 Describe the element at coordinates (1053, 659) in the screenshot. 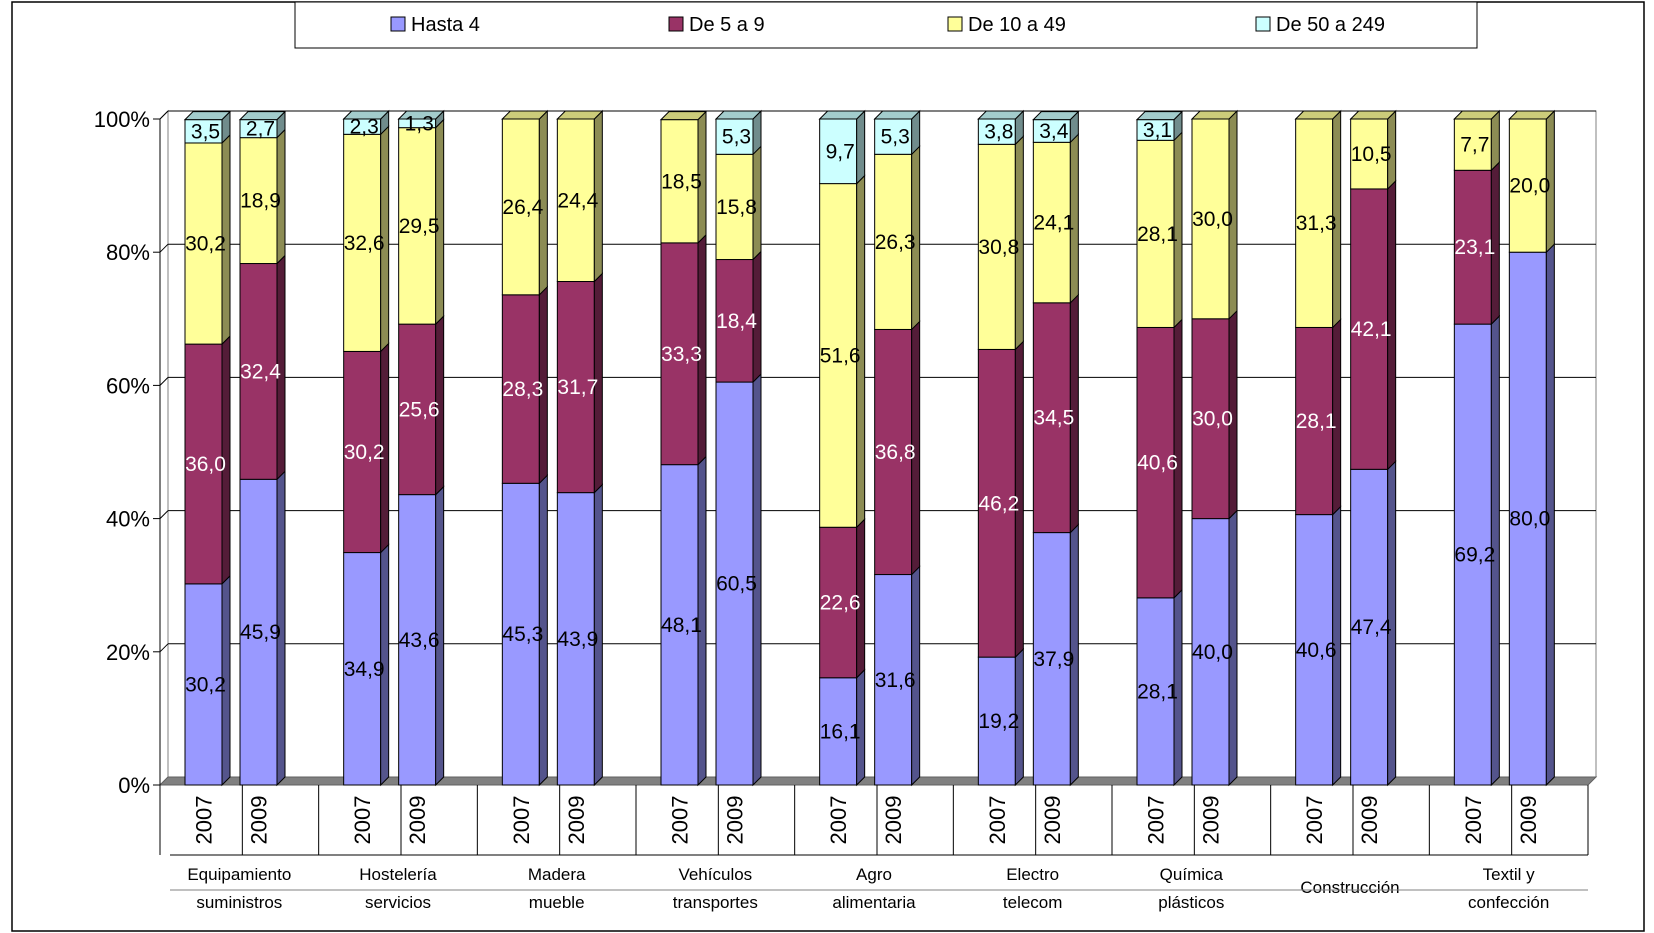

I see `data-label: 37,9` at that location.